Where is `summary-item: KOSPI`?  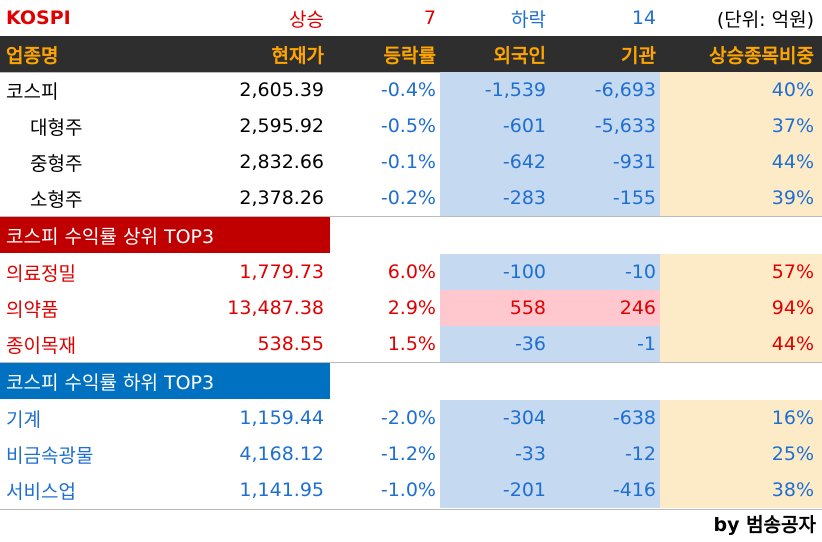 summary-item: KOSPI is located at coordinates (38, 18).